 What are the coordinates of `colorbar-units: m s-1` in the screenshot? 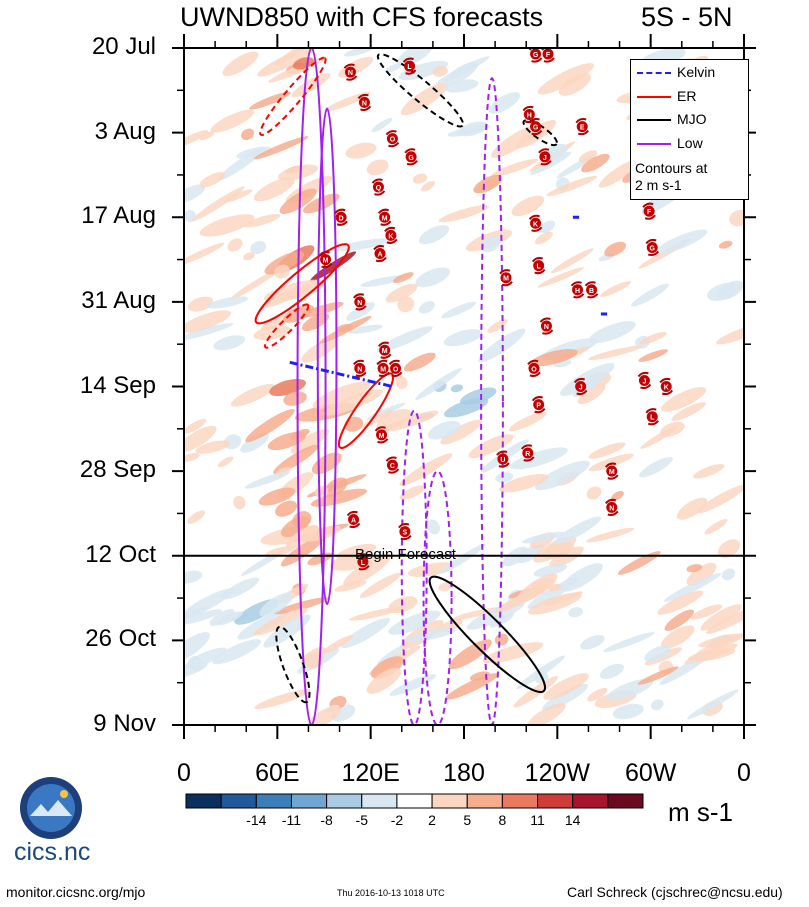 It's located at (700, 812).